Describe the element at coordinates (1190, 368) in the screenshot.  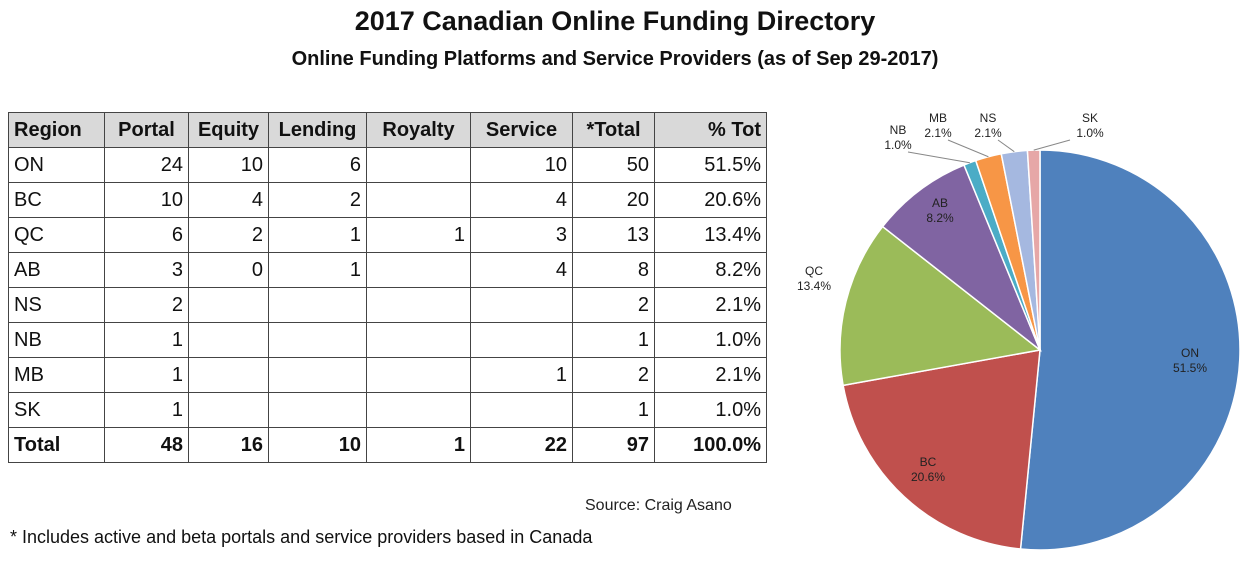
I see `slice-pct-label-on: 51.5%` at that location.